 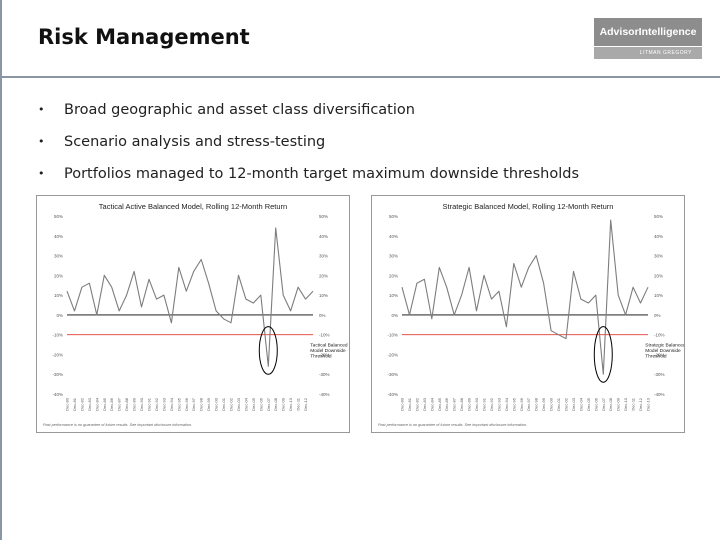 I want to click on logo-brand: AdvisorIntelligence, so click(x=648, y=32).